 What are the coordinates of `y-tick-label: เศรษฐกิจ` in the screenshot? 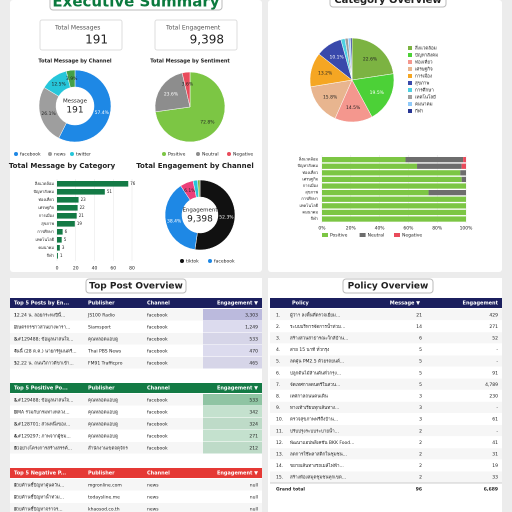 It's located at (310, 178).